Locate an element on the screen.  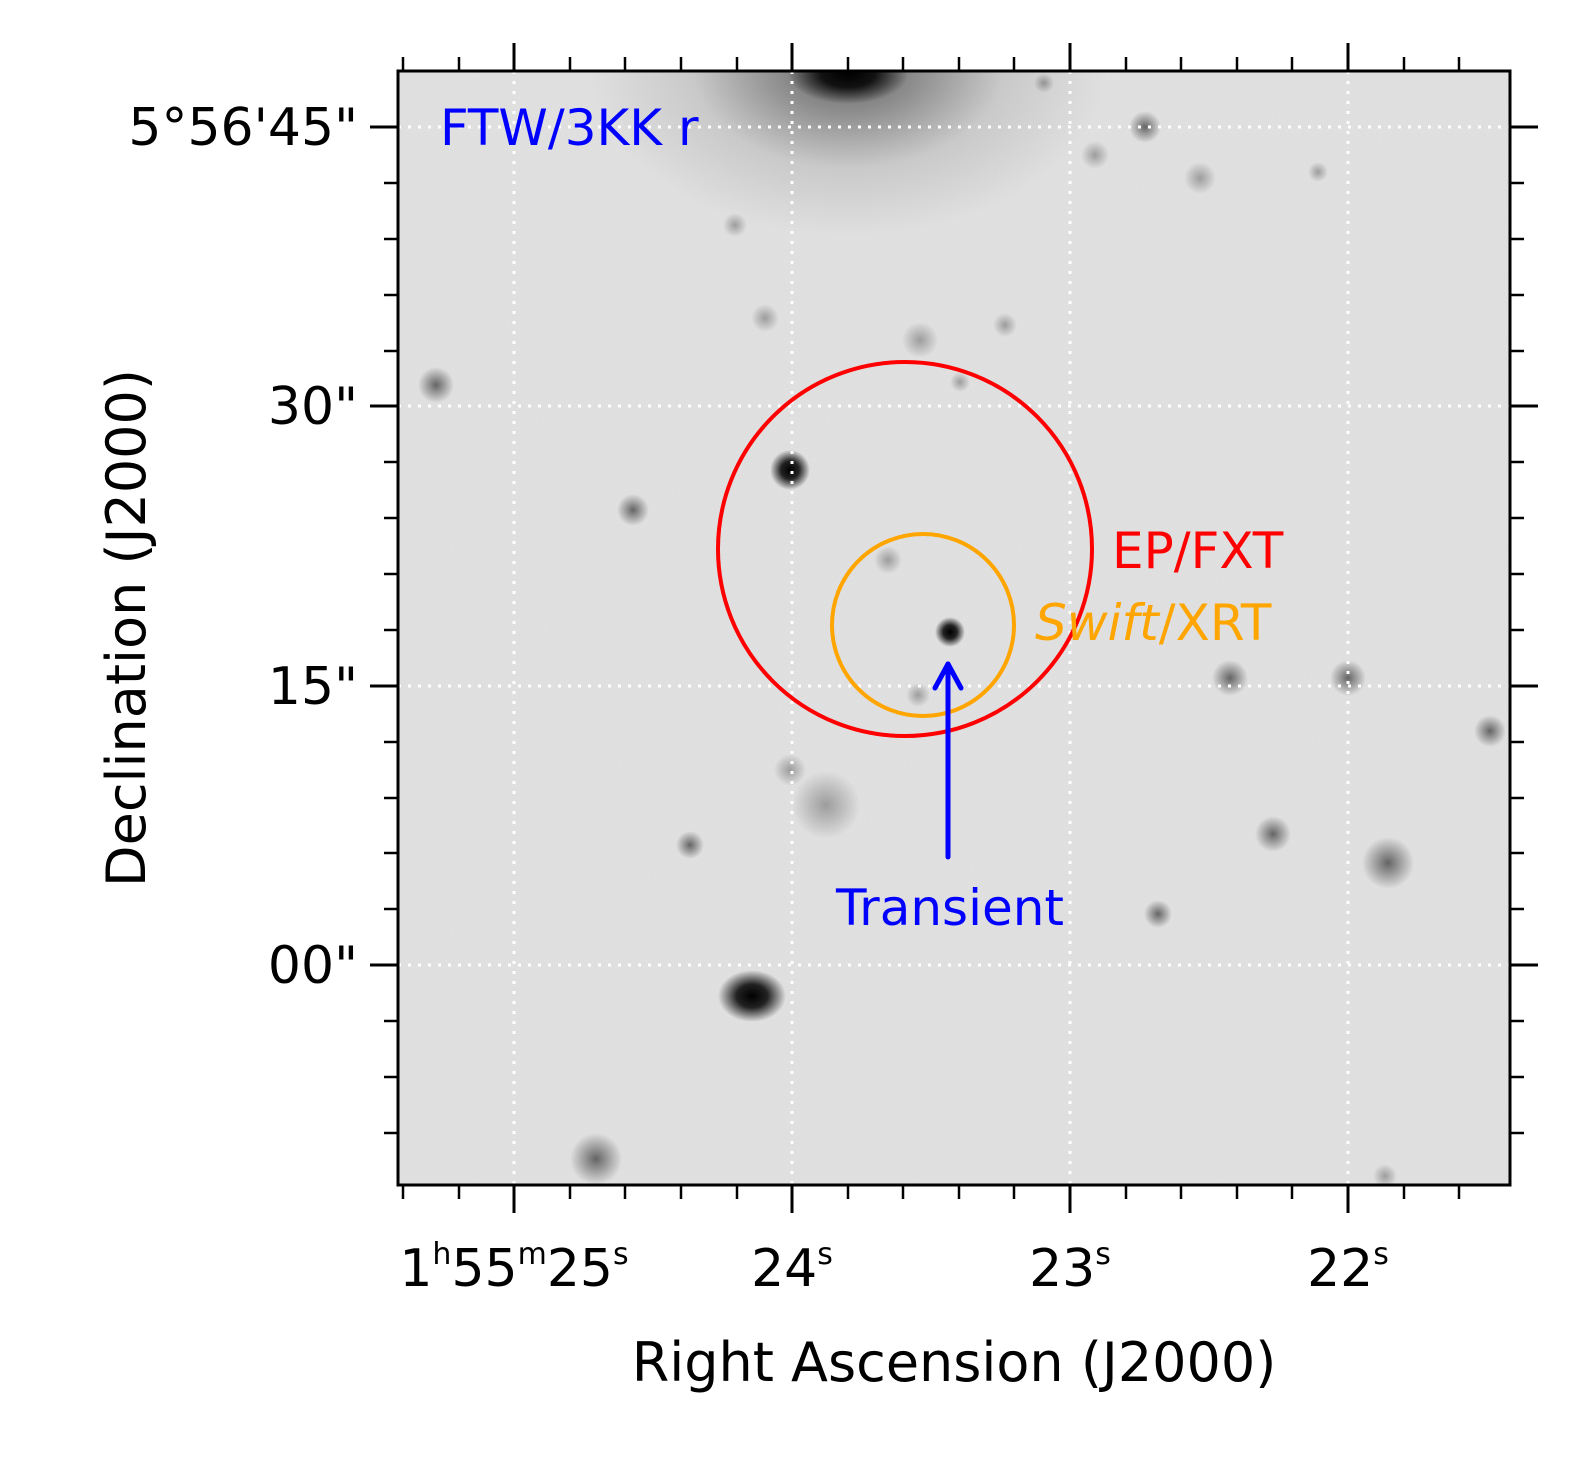
swift-xrt-label: Swift/XRT is located at coordinates (1153, 623).